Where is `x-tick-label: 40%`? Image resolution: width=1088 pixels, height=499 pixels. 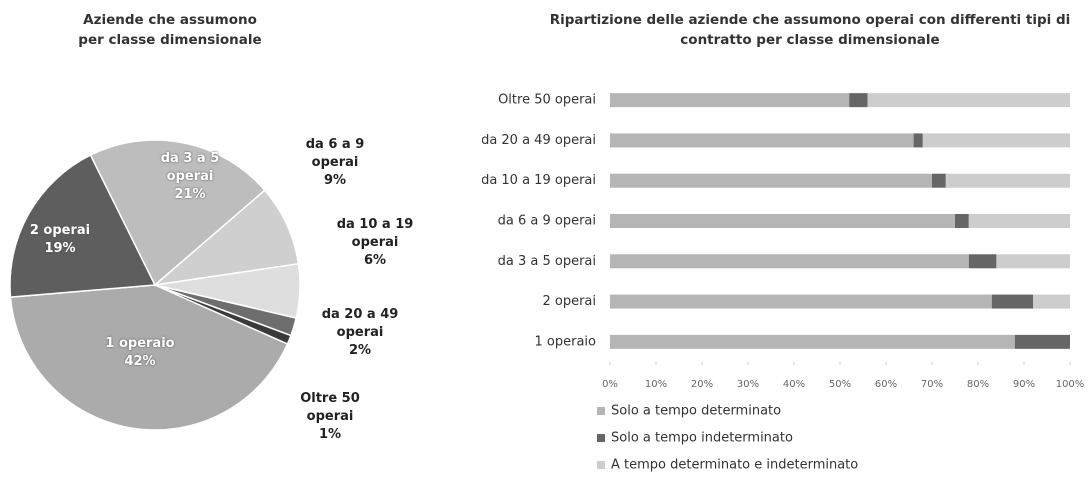 x-tick-label: 40% is located at coordinates (794, 384).